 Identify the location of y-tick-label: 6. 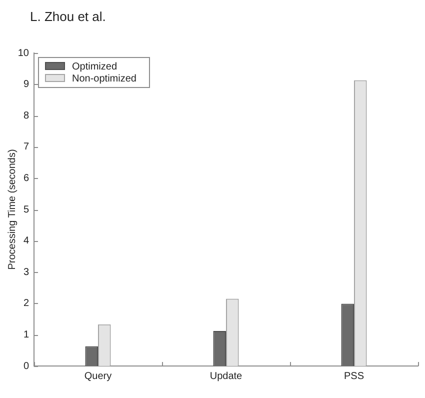
(26, 178).